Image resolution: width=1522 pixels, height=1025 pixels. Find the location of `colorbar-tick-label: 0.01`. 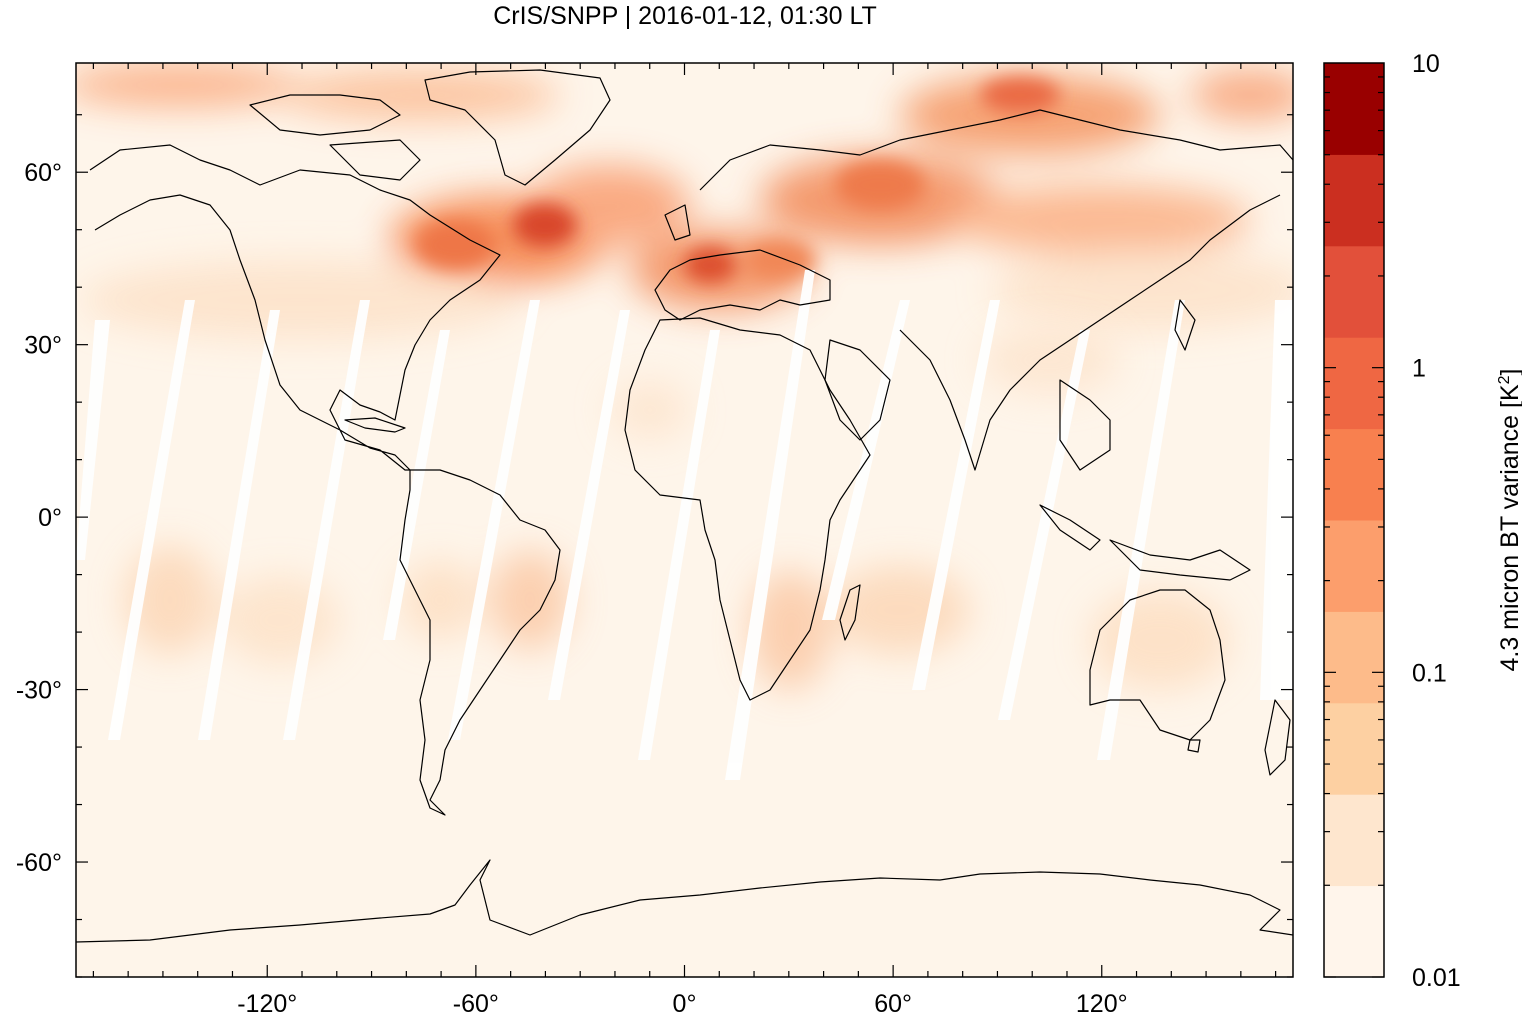

colorbar-tick-label: 0.01 is located at coordinates (1436, 978).